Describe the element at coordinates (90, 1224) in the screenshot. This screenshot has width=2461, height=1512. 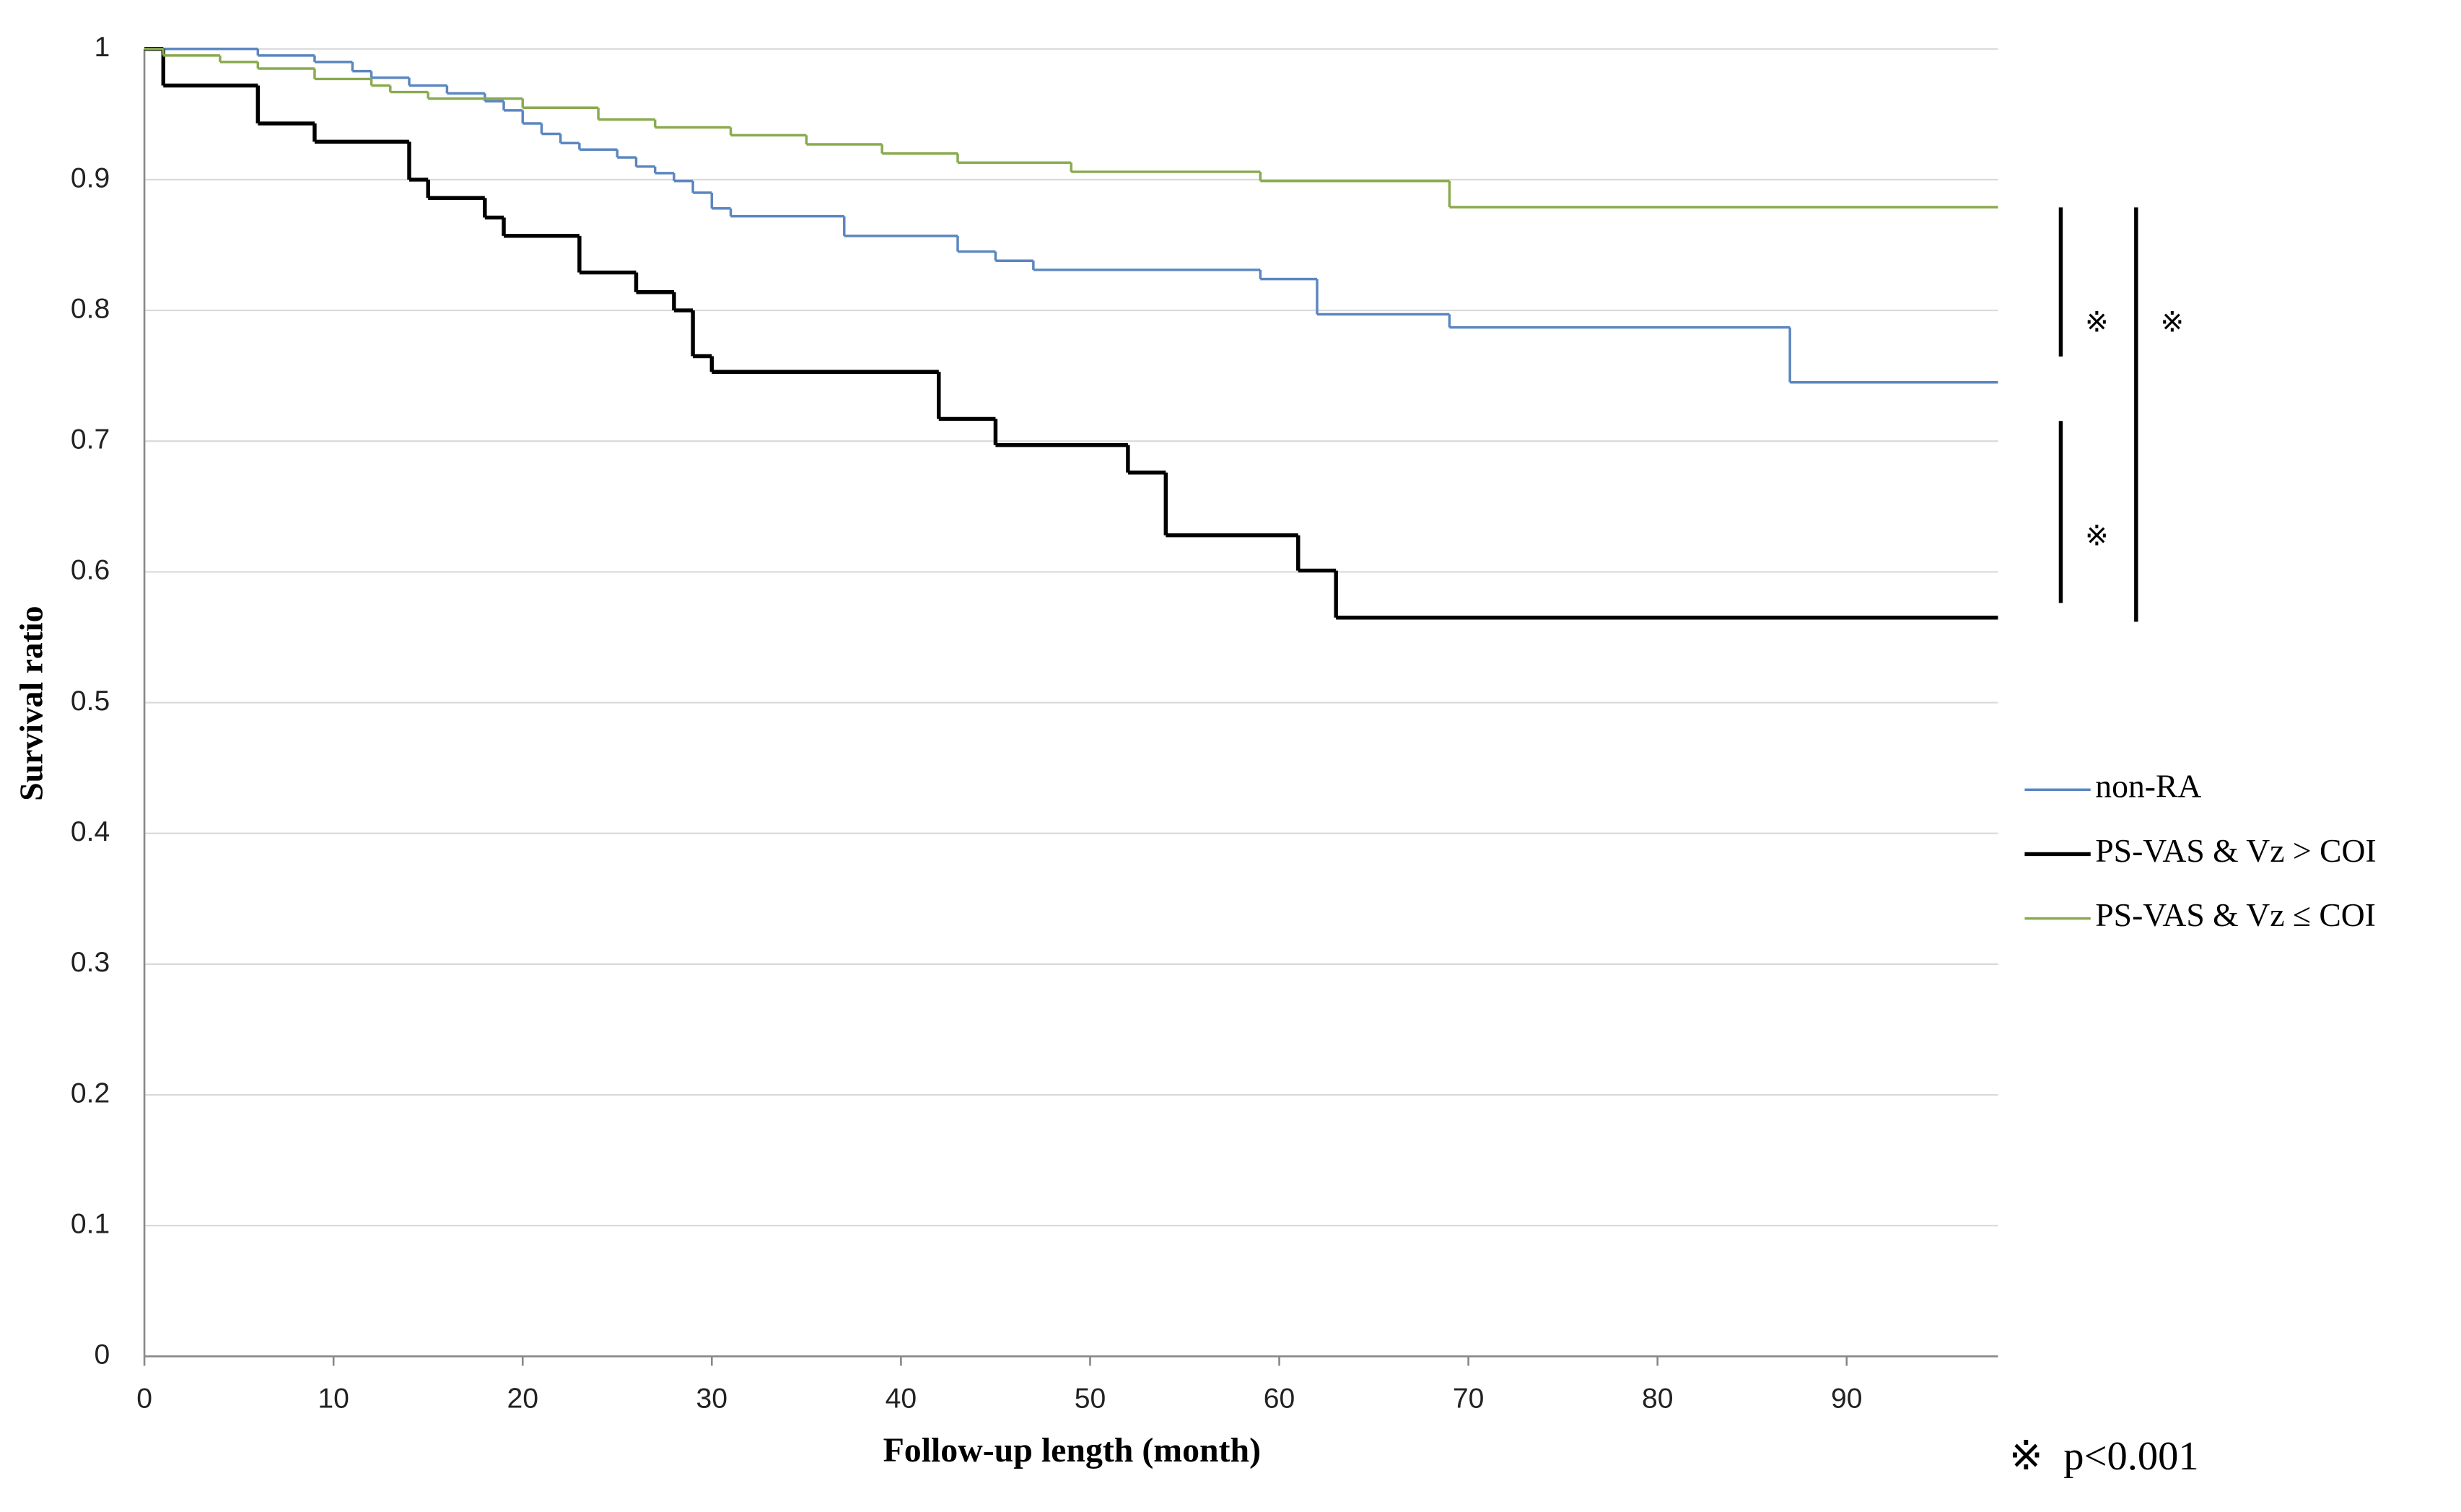
I see `y-tick-label: 0.1` at that location.